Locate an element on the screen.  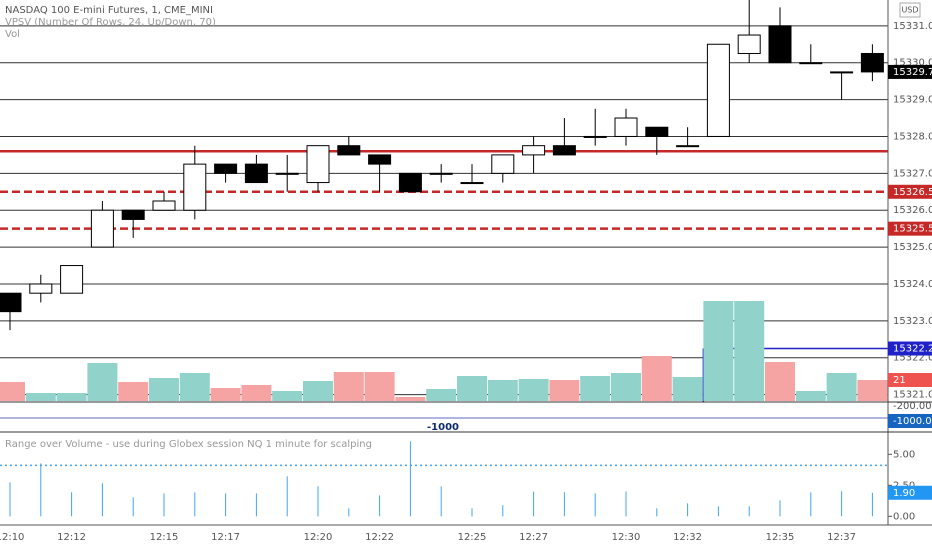
price-label: 0.00 is located at coordinates (904, 516).